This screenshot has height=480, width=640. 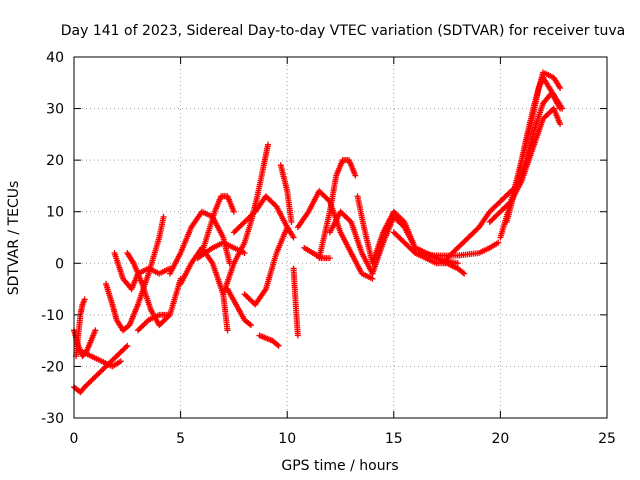 I want to click on x-tick-label: 5, so click(x=180, y=439).